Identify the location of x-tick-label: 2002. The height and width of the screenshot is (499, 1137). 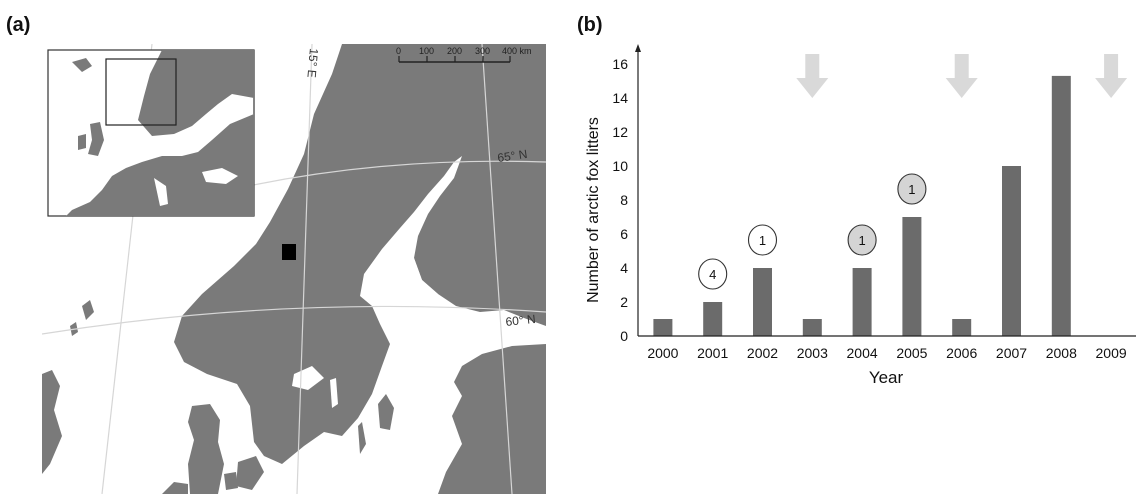
(762, 353).